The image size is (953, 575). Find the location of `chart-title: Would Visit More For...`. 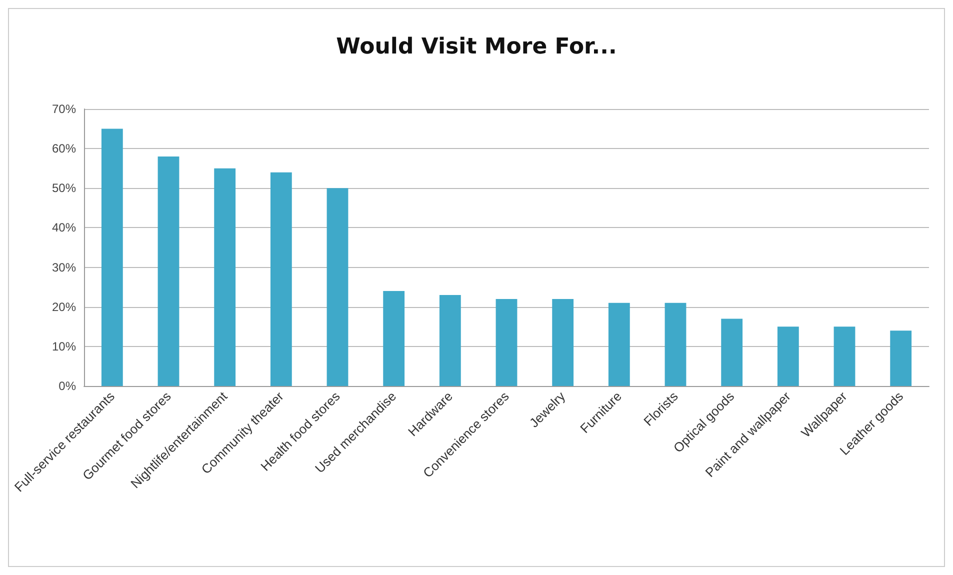

chart-title: Would Visit More For... is located at coordinates (476, 47).